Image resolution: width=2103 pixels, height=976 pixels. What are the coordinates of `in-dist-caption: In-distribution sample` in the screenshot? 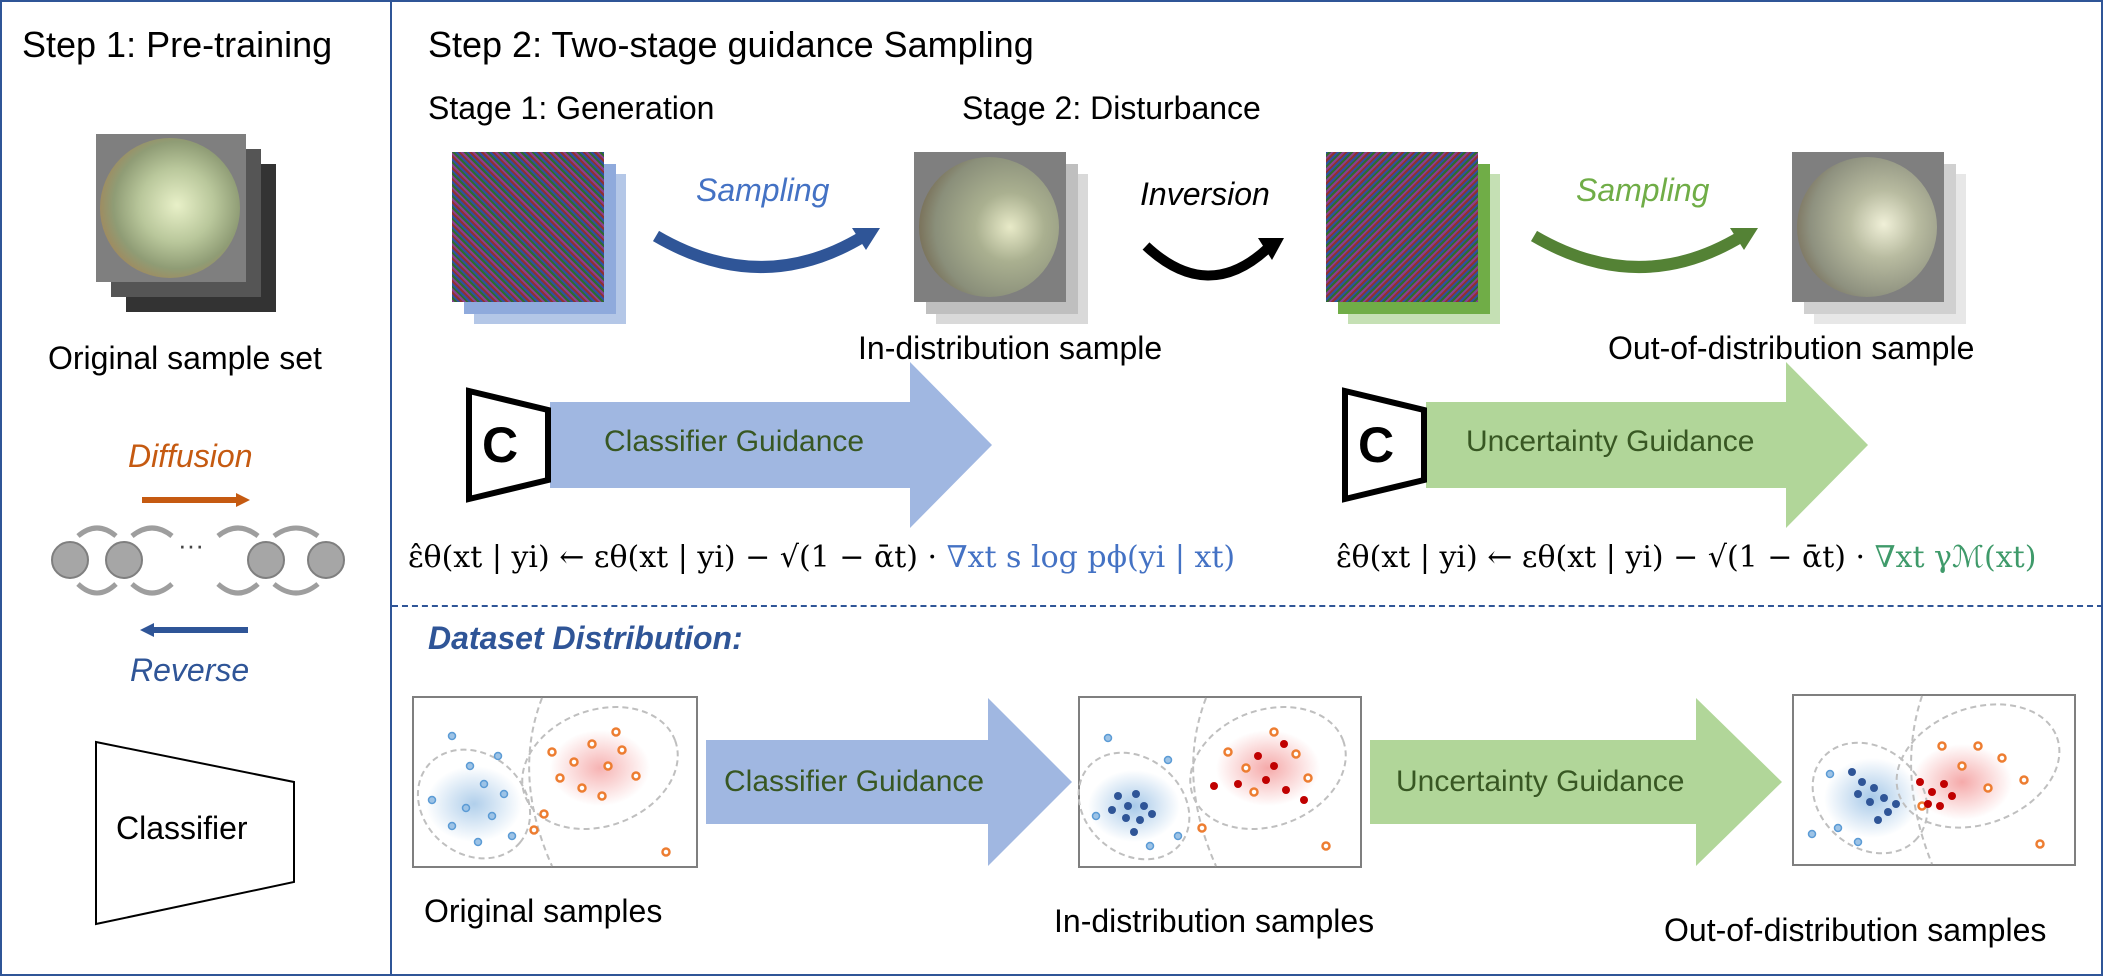 It's located at (1010, 348).